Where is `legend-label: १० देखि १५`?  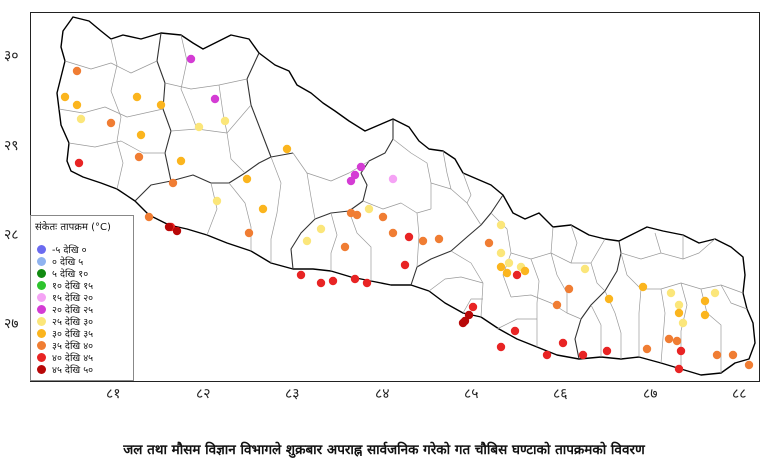 legend-label: १० देखि १५ is located at coordinates (73, 286).